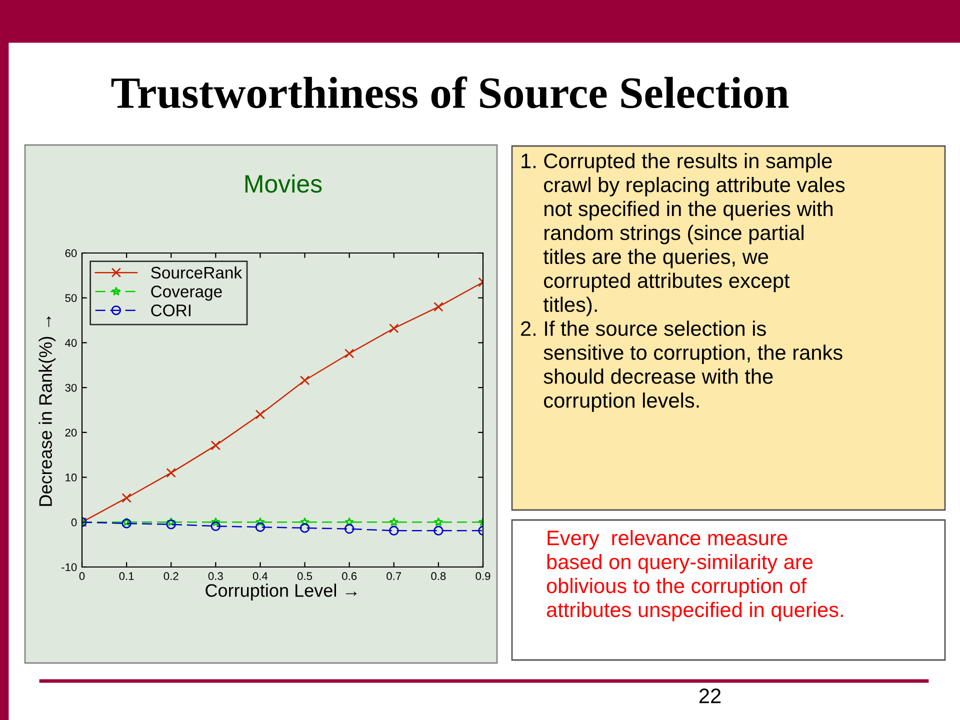 The image size is (960, 720). Describe the element at coordinates (74, 522) in the screenshot. I see `y-tick-label: 0` at that location.